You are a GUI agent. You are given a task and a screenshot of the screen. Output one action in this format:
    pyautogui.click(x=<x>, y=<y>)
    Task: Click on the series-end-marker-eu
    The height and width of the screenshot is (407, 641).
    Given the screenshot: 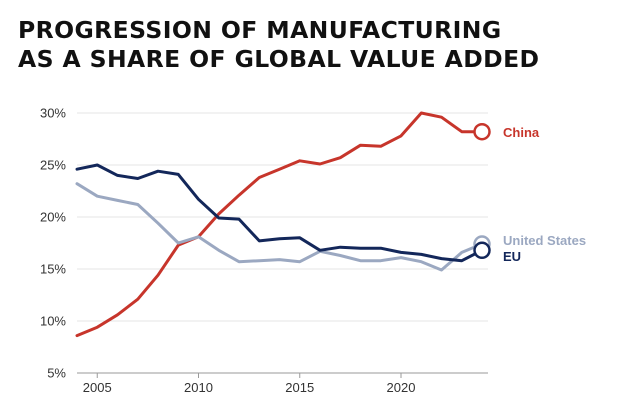 What is the action you would take?
    pyautogui.click(x=482, y=250)
    